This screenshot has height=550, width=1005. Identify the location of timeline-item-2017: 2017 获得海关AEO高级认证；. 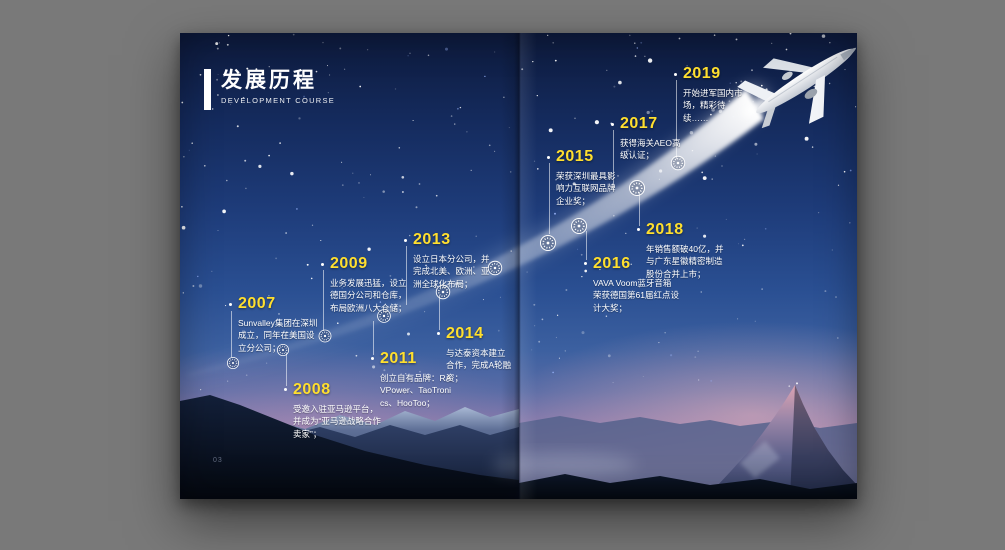
(651, 138).